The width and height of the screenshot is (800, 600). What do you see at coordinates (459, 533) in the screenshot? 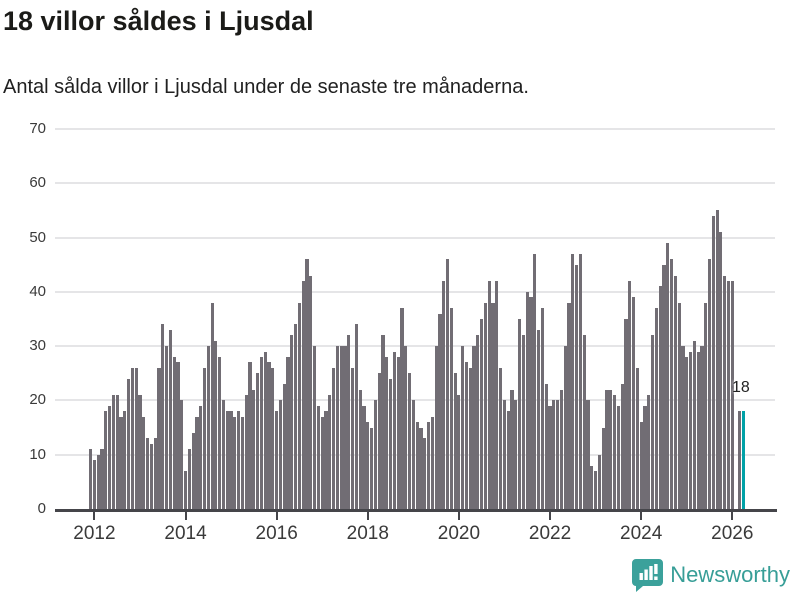
I see `x-axis-tick-label: 2020` at bounding box center [459, 533].